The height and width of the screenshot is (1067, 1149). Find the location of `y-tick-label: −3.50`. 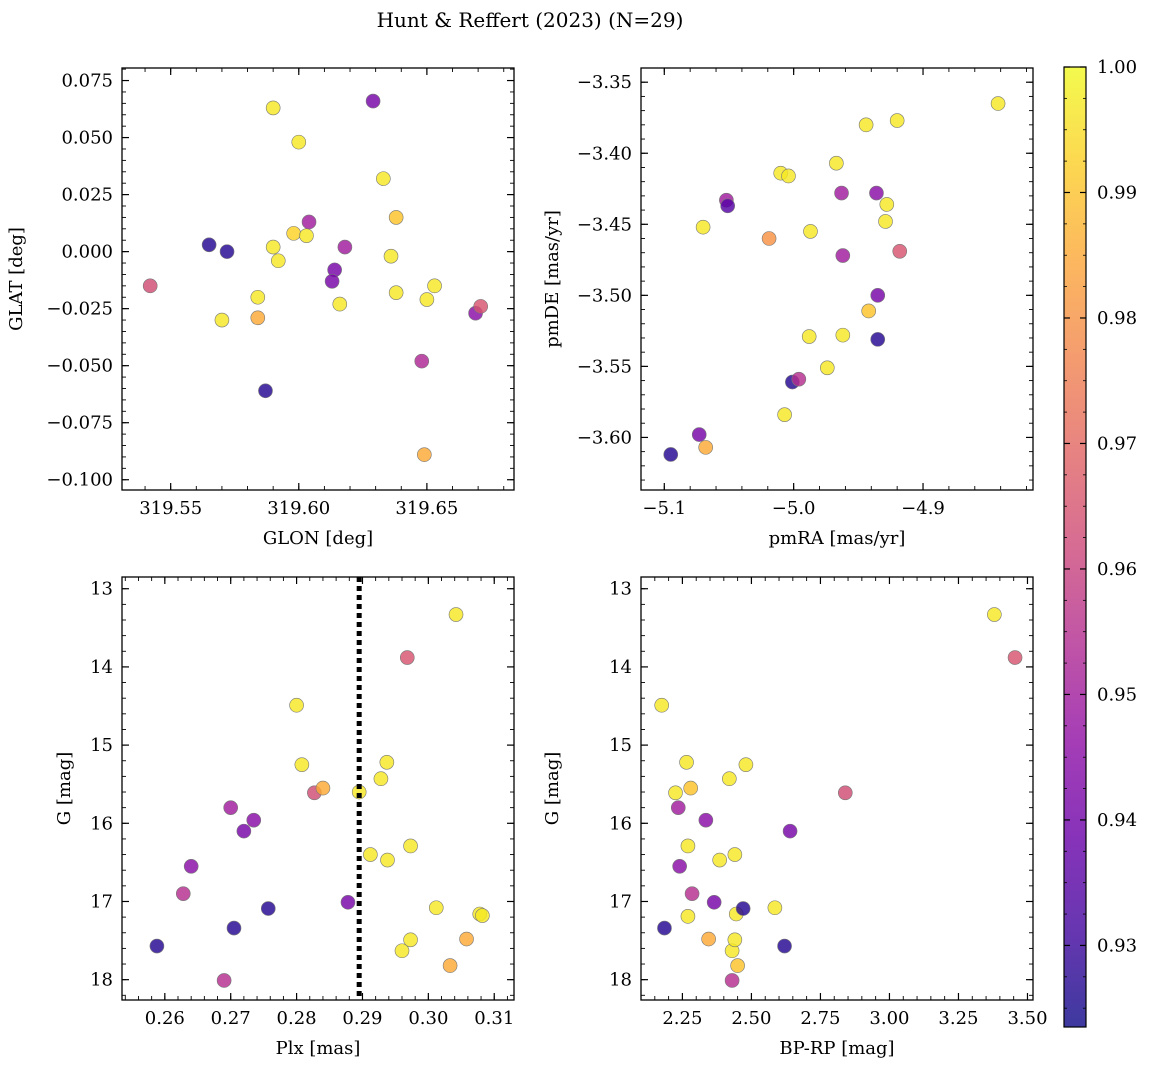

y-tick-label: −3.50 is located at coordinates (604, 295).